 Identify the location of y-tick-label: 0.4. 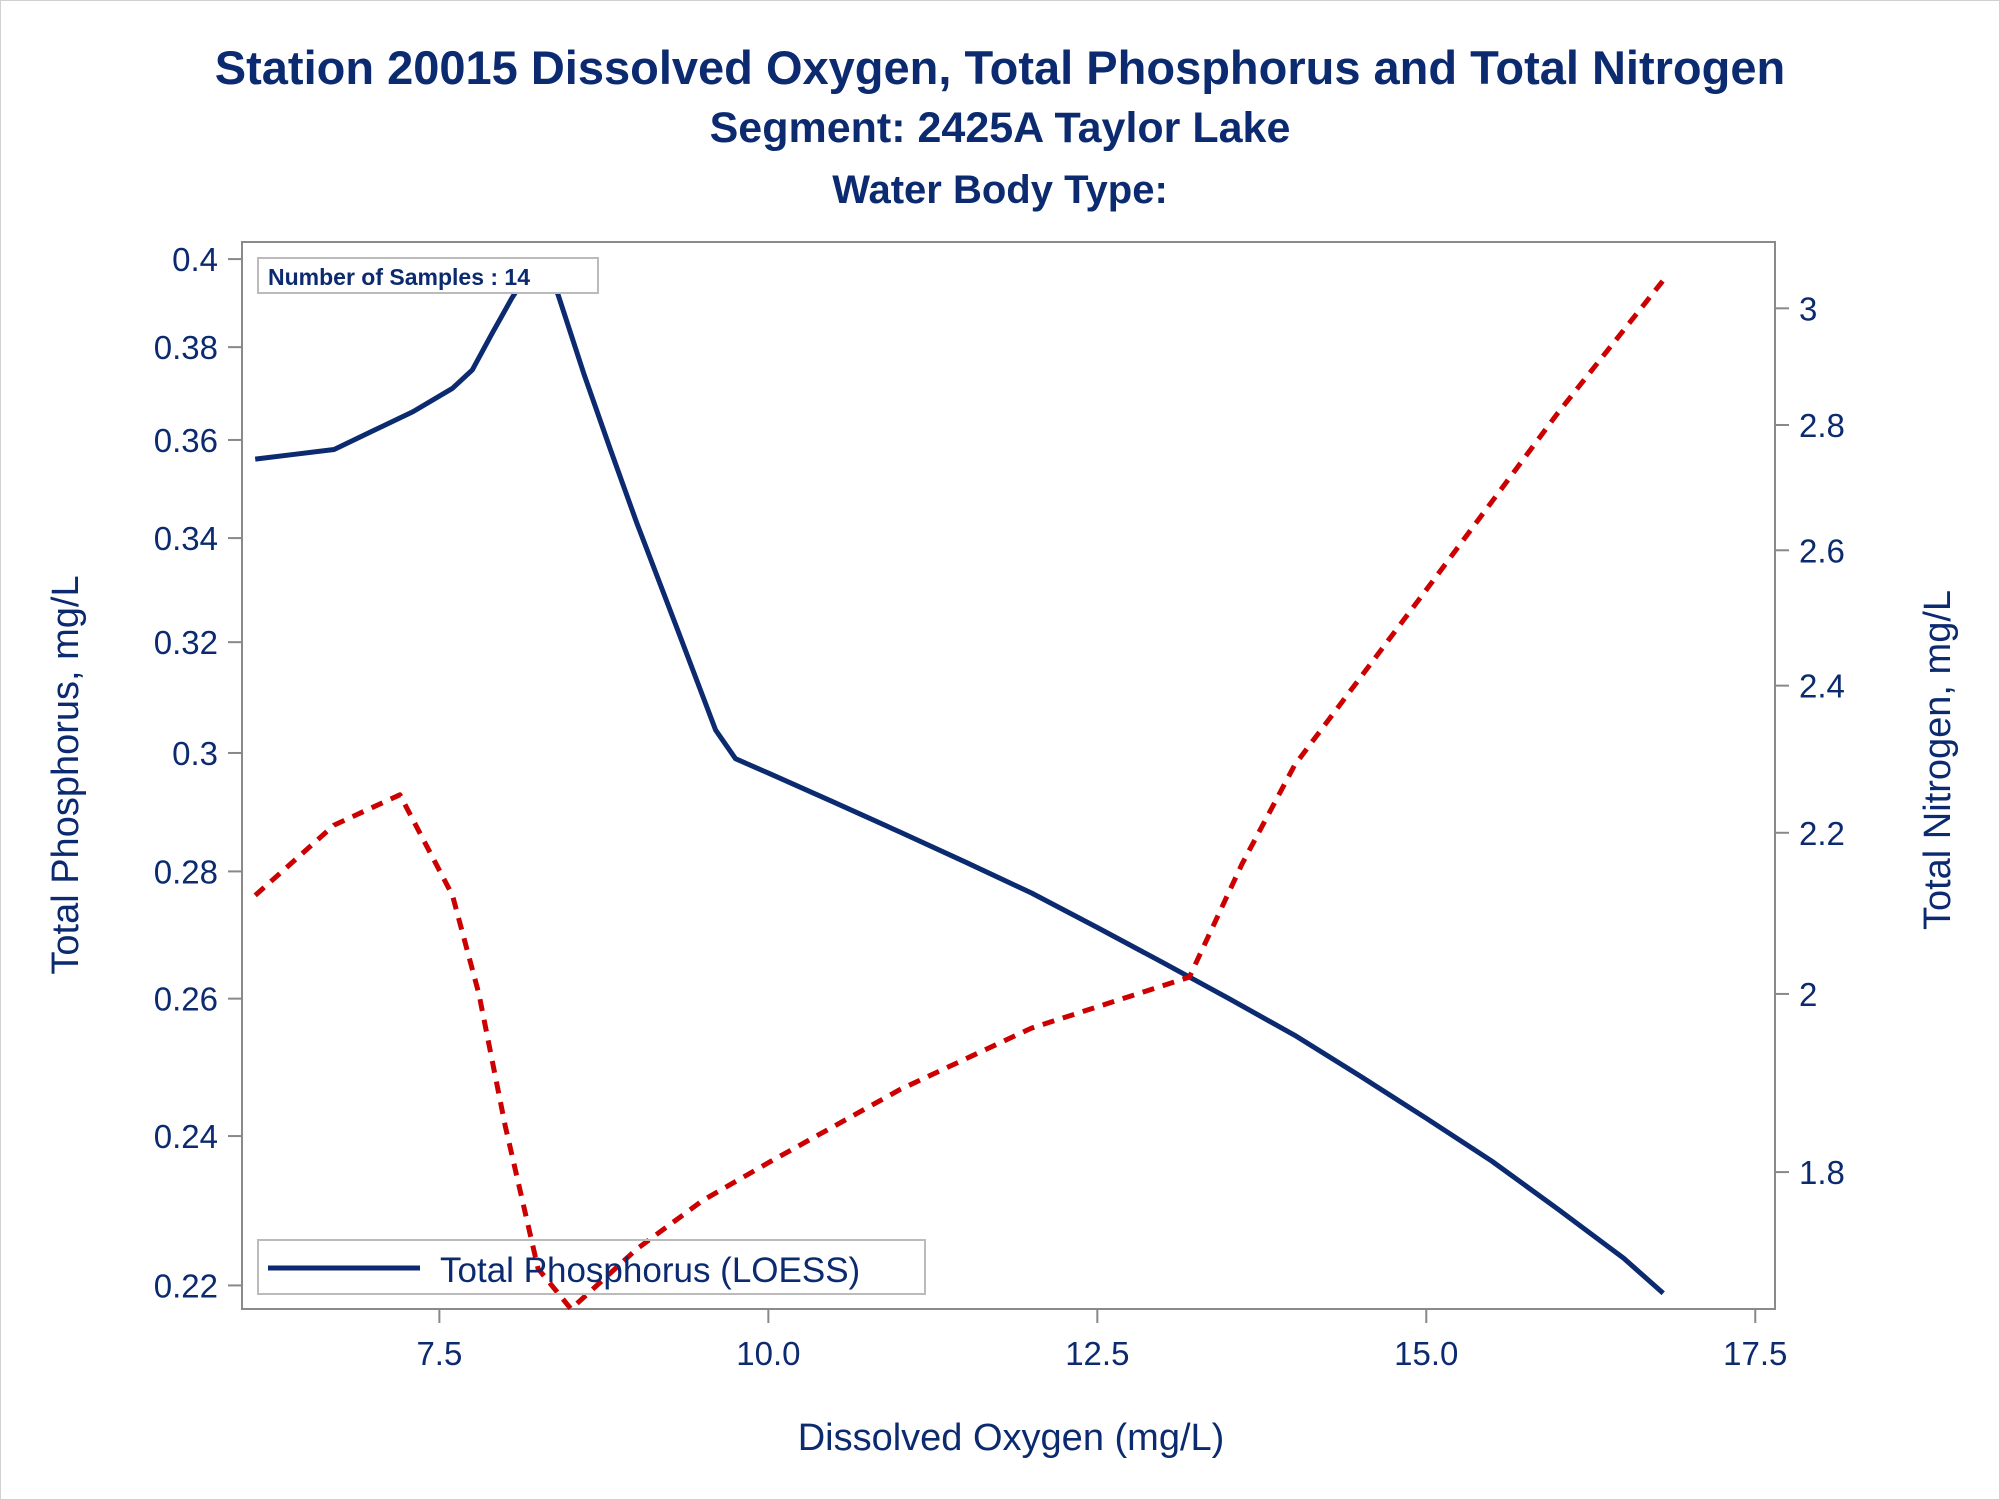
(195, 259).